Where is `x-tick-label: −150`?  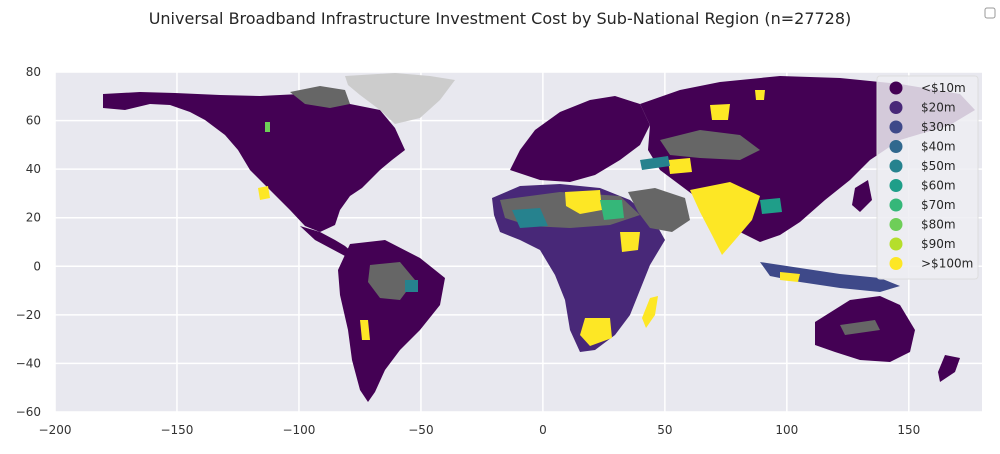 x-tick-label: −150 is located at coordinates (176, 430).